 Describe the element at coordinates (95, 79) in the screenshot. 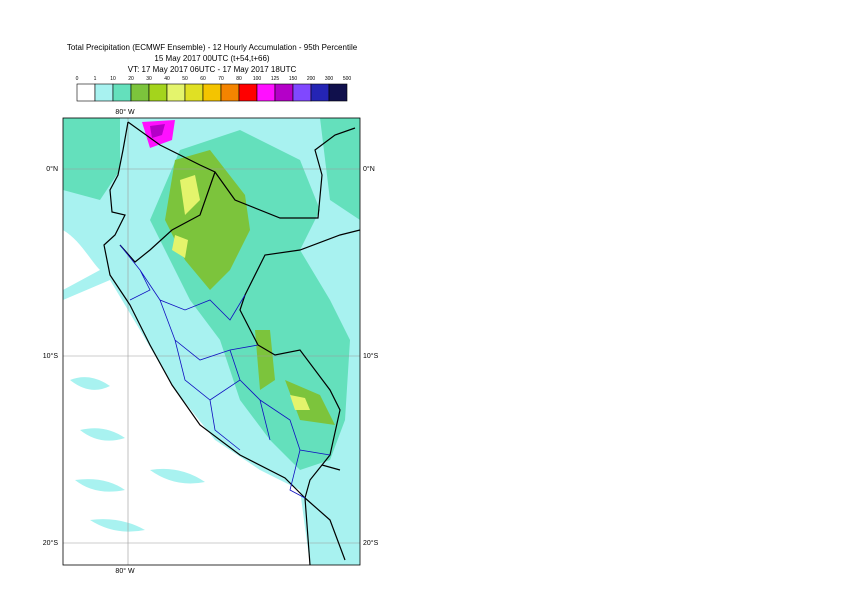

I see `legend-level: 1` at that location.